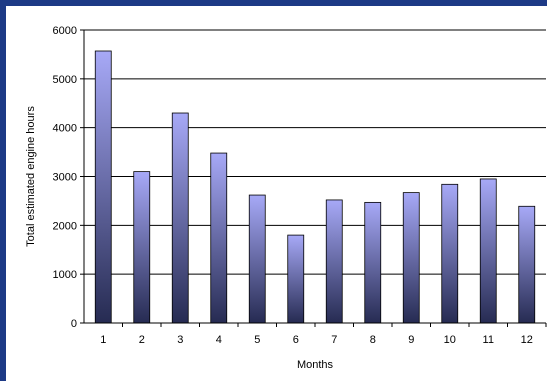 Image resolution: width=547 pixels, height=381 pixels. What do you see at coordinates (65, 275) in the screenshot?
I see `y-tick-label: 1000` at bounding box center [65, 275].